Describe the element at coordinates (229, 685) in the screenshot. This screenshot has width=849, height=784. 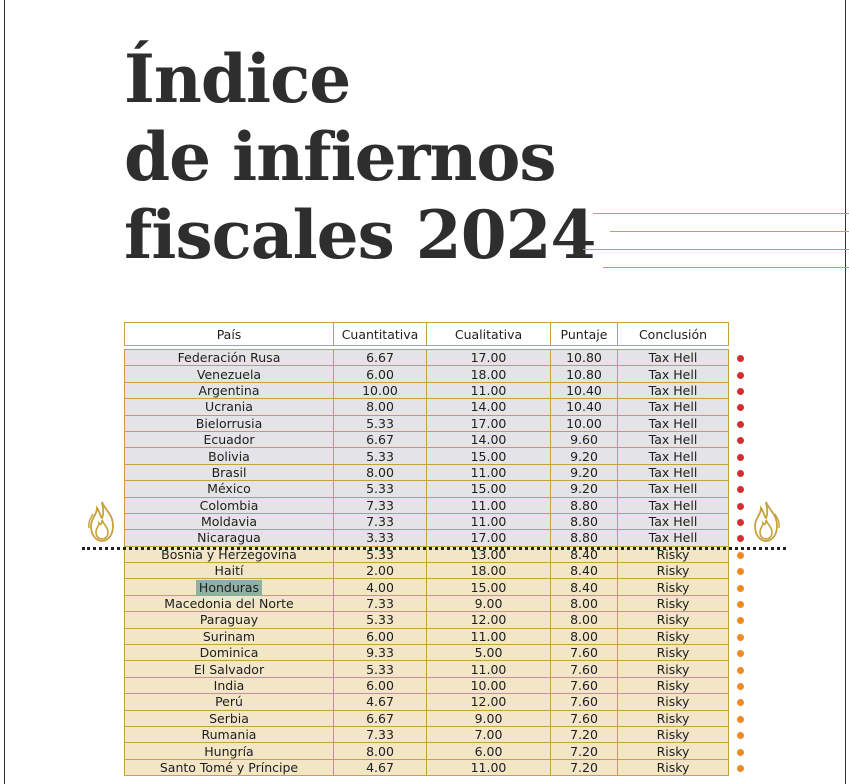
I see `cell-country: India` at that location.